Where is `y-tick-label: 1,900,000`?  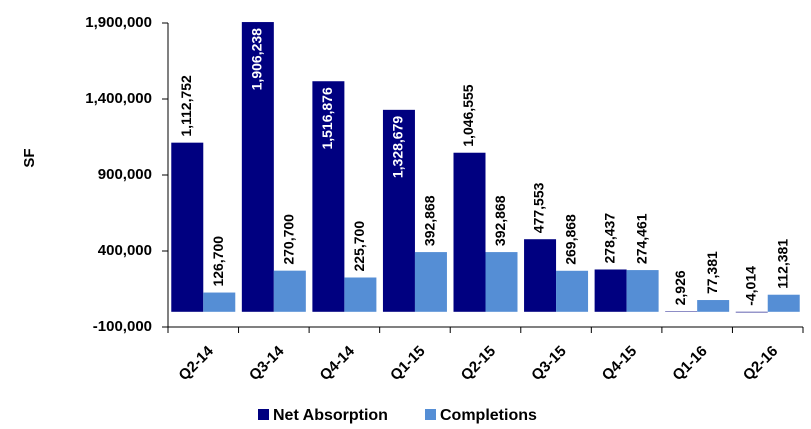
y-tick-label: 1,900,000 is located at coordinates (118, 22).